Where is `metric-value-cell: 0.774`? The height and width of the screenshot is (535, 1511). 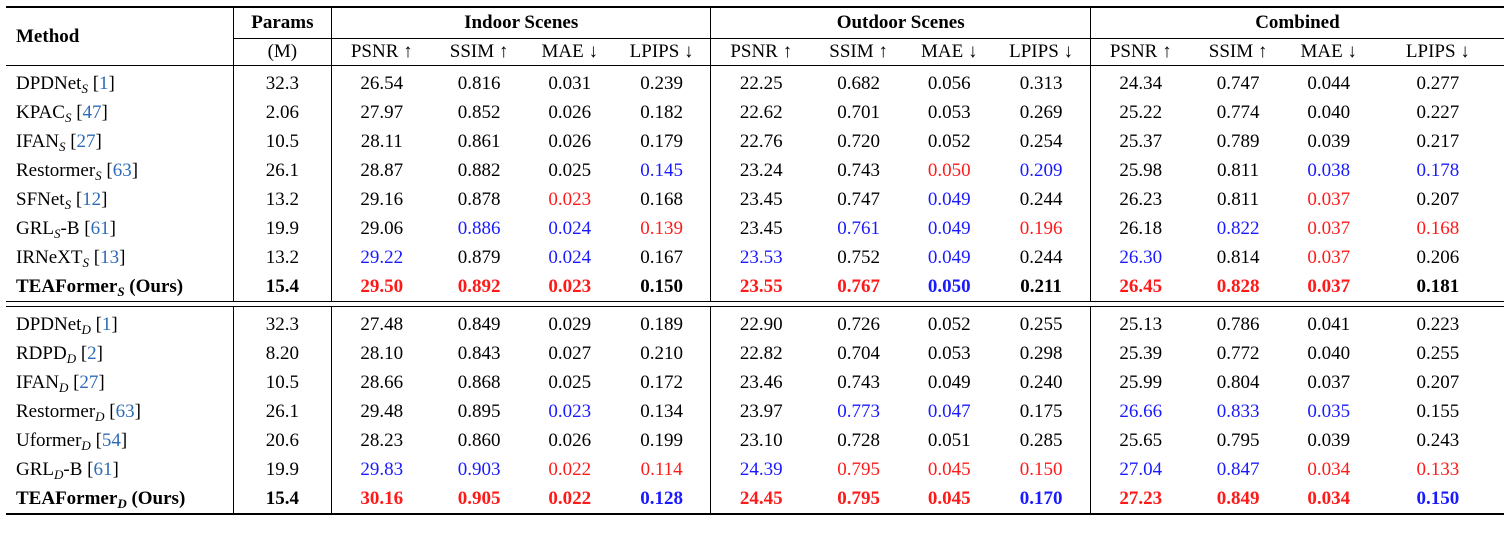
metric-value-cell: 0.774 is located at coordinates (1238, 112).